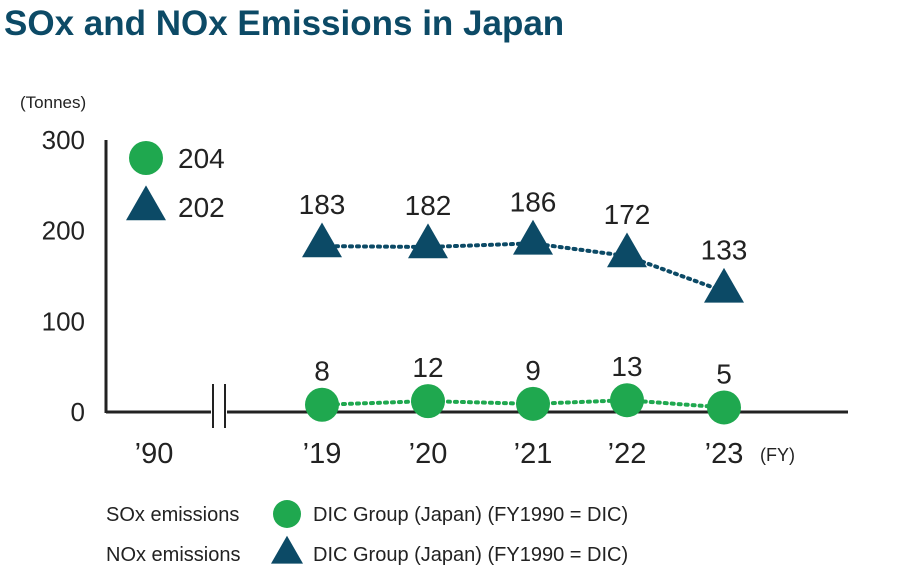 Image resolution: width=911 pixels, height=574 pixels. I want to click on x-tick-label: ’20, so click(428, 454).